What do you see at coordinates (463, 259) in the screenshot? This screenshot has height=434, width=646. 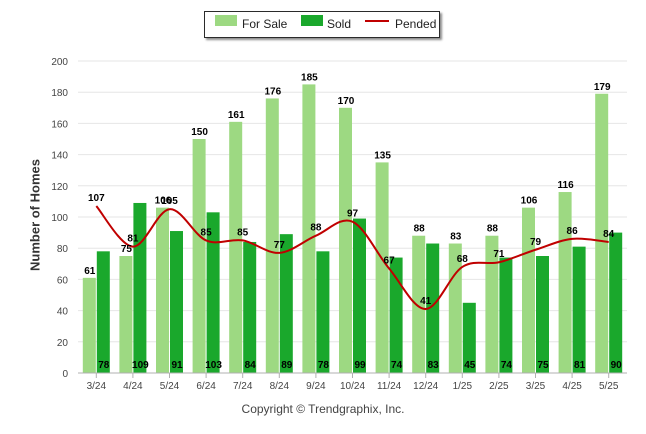 I see `label-pended: 68` at bounding box center [463, 259].